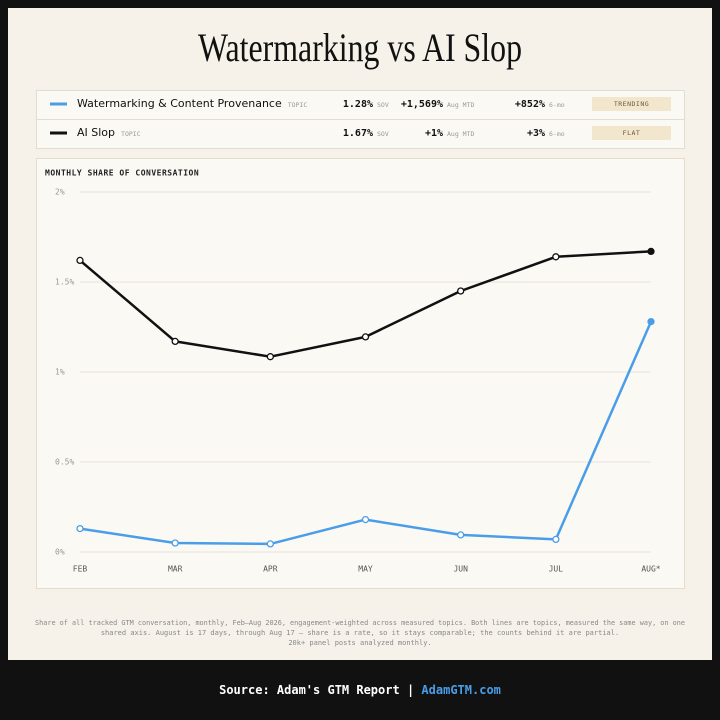 The height and width of the screenshot is (720, 720). I want to click on footnote: 20k+ panel posts analyzed monthly., so click(359, 643).